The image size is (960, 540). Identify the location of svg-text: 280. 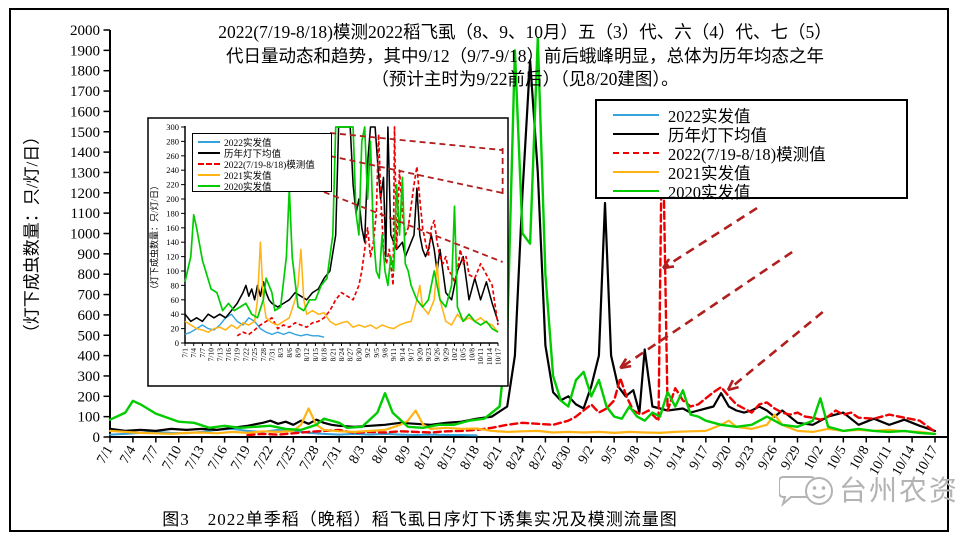
(172, 141).